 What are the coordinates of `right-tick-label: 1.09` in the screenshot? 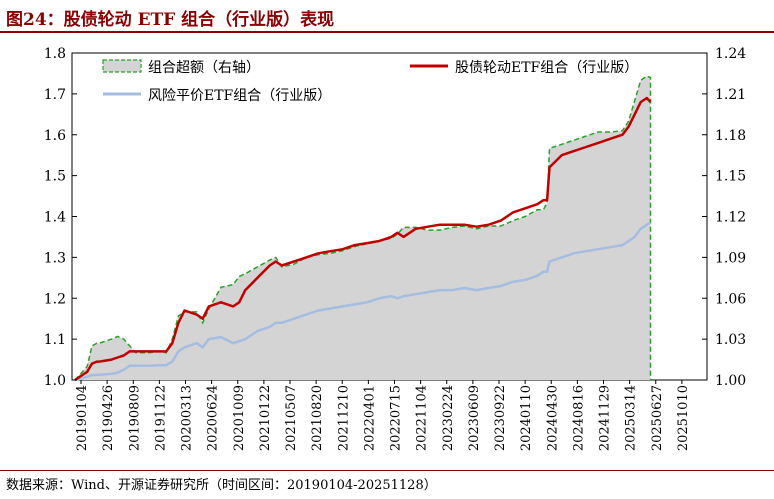 It's located at (730, 258).